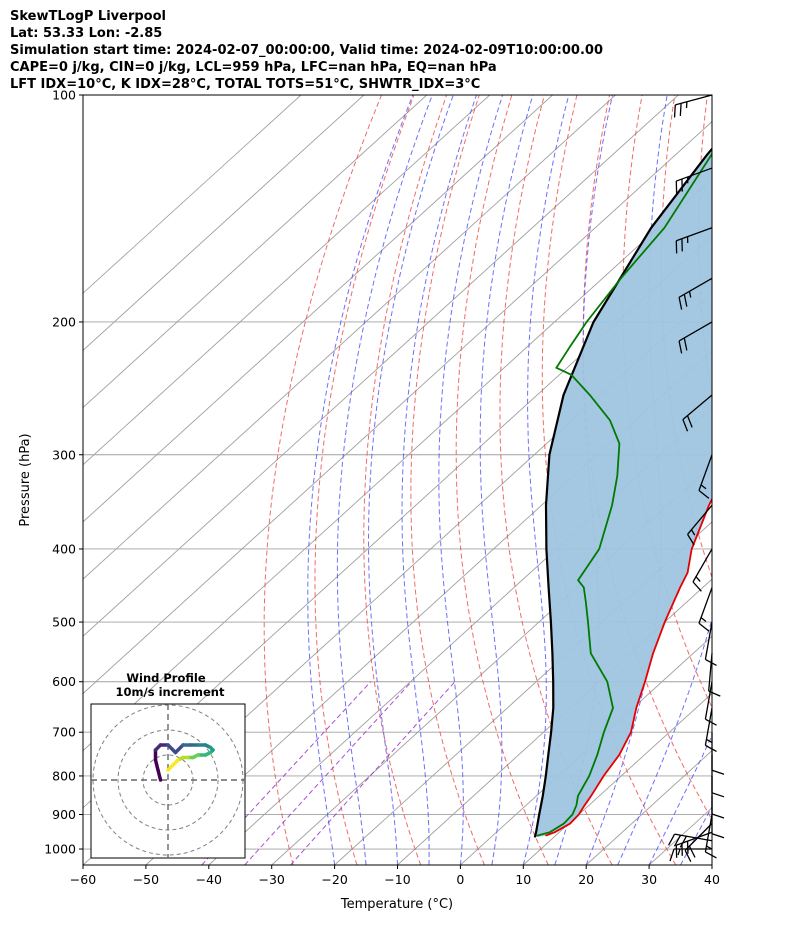 The width and height of the screenshot is (794, 937). Describe the element at coordinates (64, 321) in the screenshot. I see `y-tick-label: 200` at that location.